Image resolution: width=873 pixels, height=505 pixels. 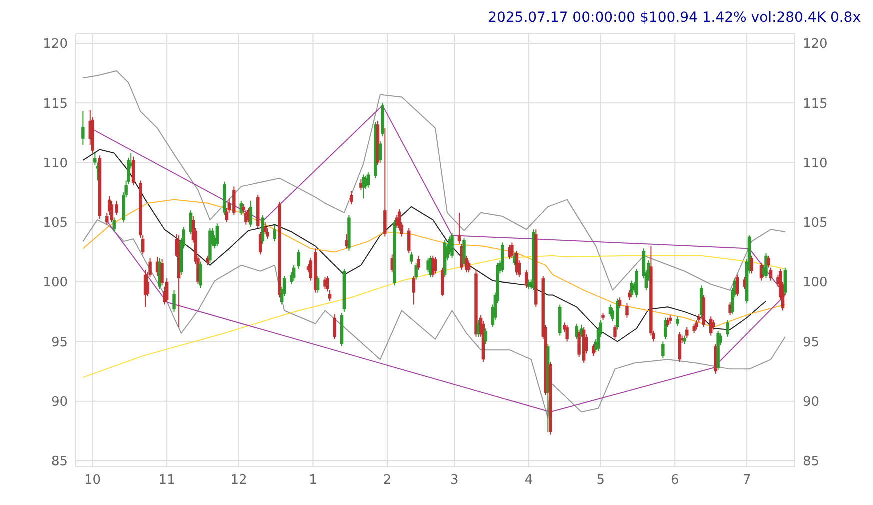 What do you see at coordinates (59, 342) in the screenshot?
I see `y-tick-label: 95` at bounding box center [59, 342].